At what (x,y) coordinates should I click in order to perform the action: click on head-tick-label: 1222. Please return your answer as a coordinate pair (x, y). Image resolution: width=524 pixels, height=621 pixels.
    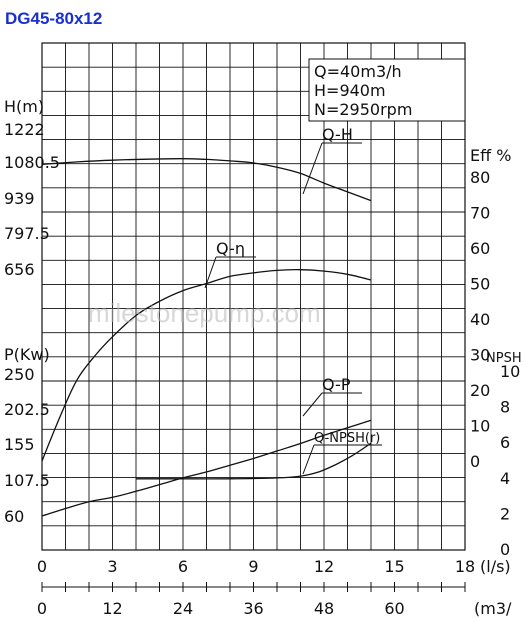
    Looking at the image, I should click on (24, 129).